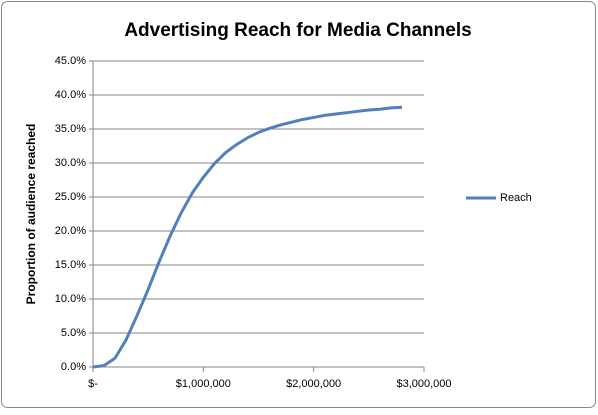 The width and height of the screenshot is (598, 415). What do you see at coordinates (31, 214) in the screenshot?
I see `y-axis-title: Proportion of audience reached` at bounding box center [31, 214].